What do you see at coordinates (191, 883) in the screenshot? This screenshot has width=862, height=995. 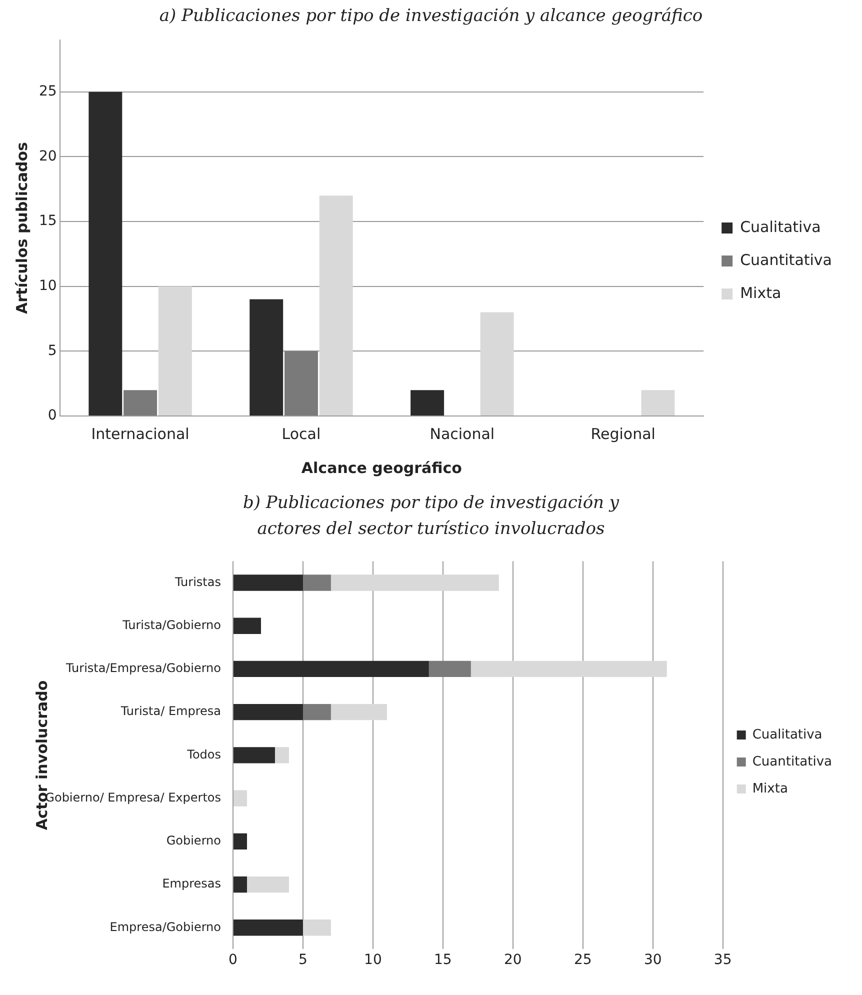 I see `y-tick-label: Empresas` at bounding box center [191, 883].